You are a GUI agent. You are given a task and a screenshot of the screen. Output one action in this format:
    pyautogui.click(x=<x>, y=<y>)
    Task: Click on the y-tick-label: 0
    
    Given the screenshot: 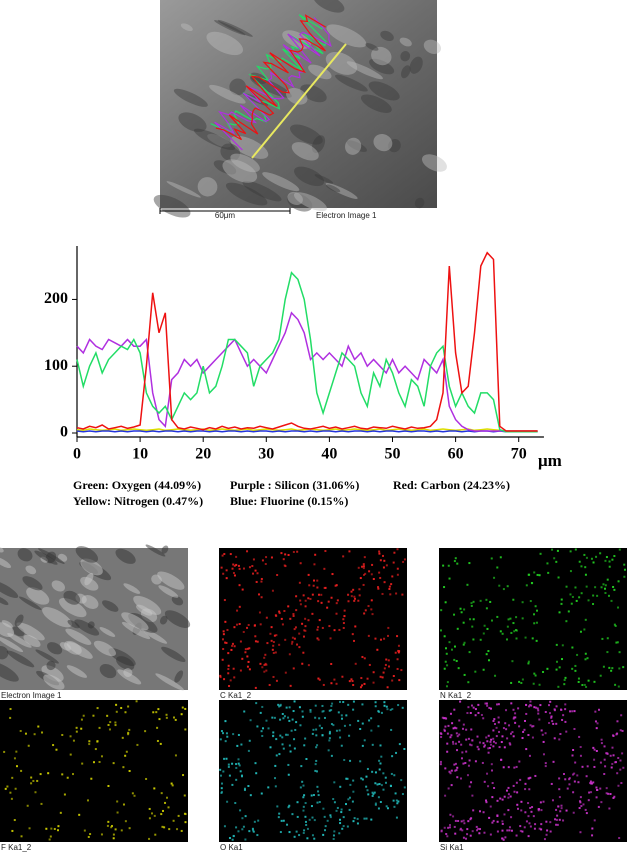 What is the action you would take?
    pyautogui.click(x=64, y=432)
    